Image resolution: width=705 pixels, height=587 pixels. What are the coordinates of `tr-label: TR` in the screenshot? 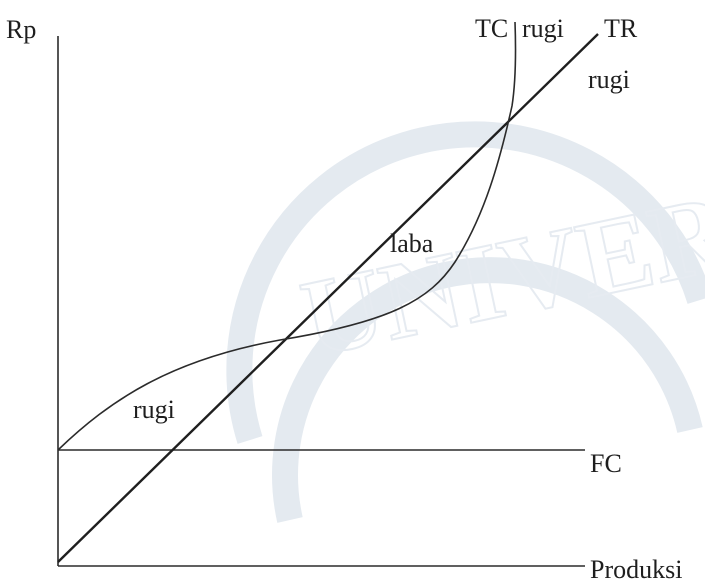 It's located at (621, 28).